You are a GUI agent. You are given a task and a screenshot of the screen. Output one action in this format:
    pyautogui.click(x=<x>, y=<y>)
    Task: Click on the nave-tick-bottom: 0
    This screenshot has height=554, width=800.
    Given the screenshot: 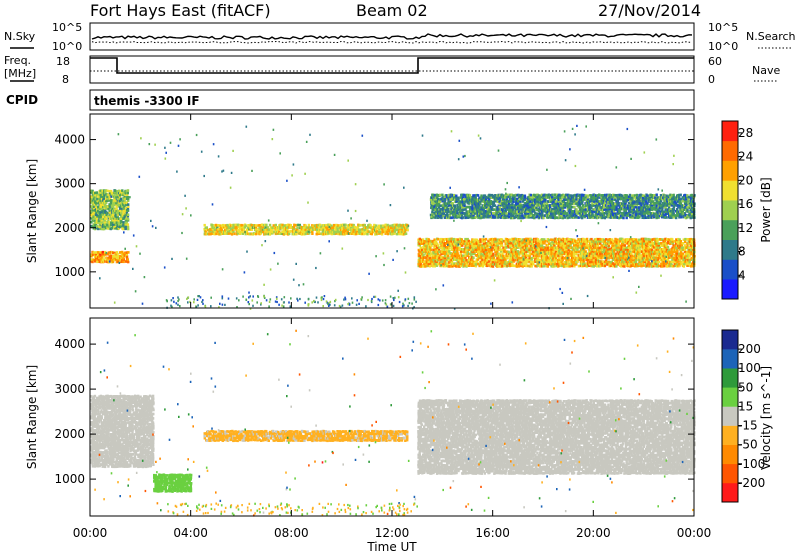 What is the action you would take?
    pyautogui.click(x=711, y=79)
    